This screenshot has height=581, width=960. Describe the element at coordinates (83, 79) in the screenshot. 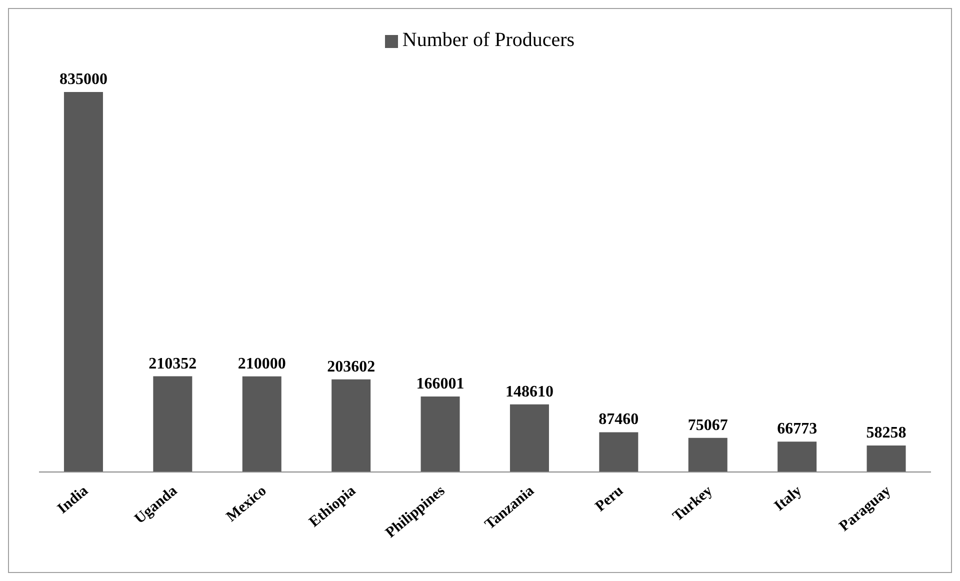

I see `data-label: 835000` at that location.